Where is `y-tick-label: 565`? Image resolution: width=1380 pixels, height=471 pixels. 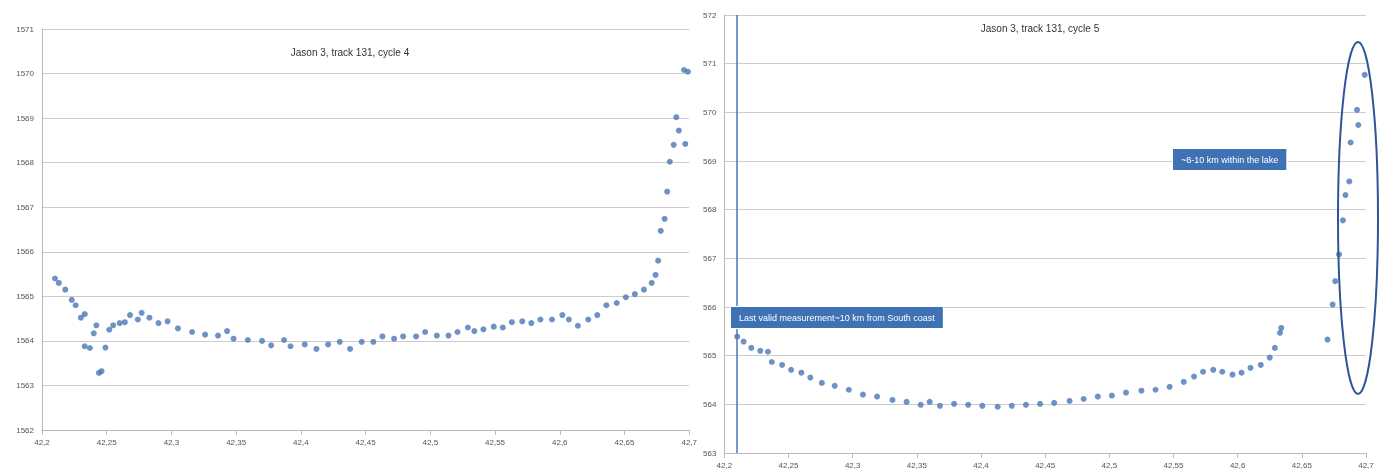
y-tick-label: 565 is located at coordinates (709, 356).